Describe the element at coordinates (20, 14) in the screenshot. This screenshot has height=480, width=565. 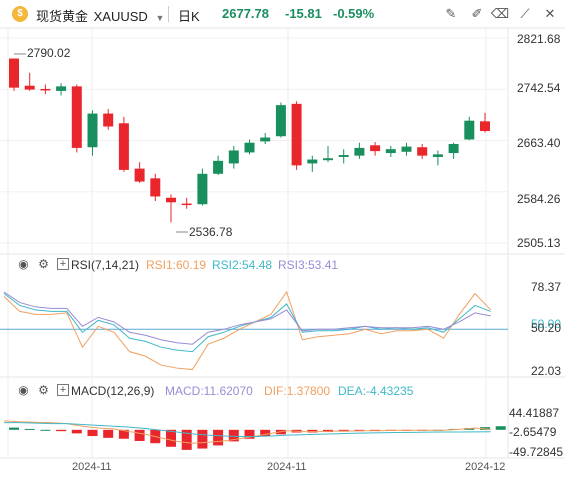
I see `gold-coin-icon: $` at that location.